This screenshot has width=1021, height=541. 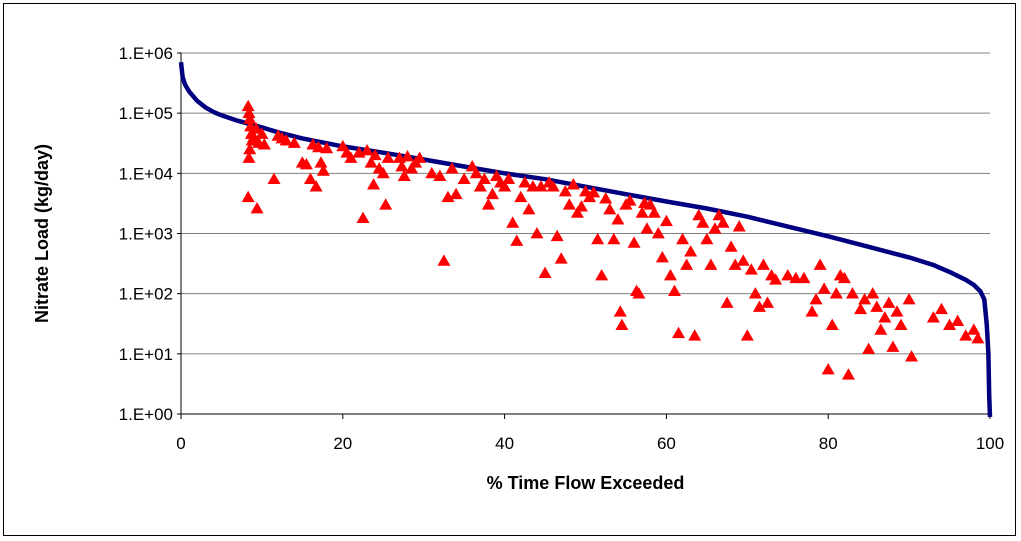 I want to click on y-tick-label: 1.E+01, so click(x=146, y=354).